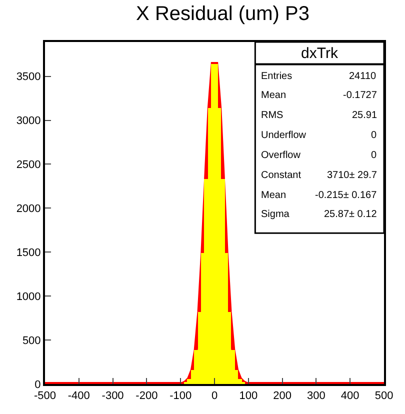  What do you see at coordinates (275, 214) in the screenshot?
I see `annotation: Sigma` at bounding box center [275, 214].